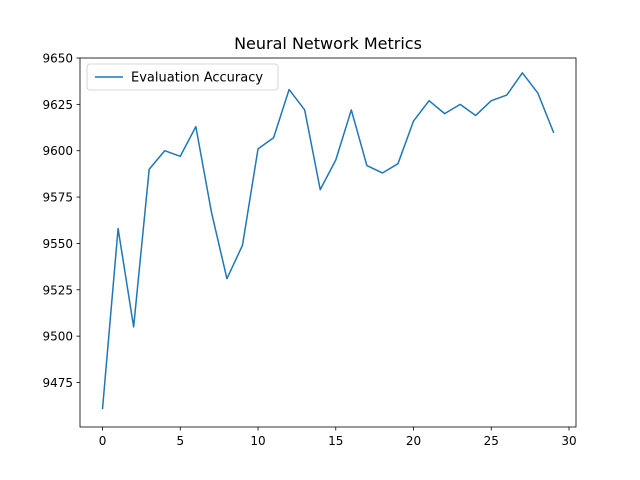 This screenshot has width=640, height=480. What do you see at coordinates (413, 441) in the screenshot?
I see `x-tick-label-4: 20` at bounding box center [413, 441].